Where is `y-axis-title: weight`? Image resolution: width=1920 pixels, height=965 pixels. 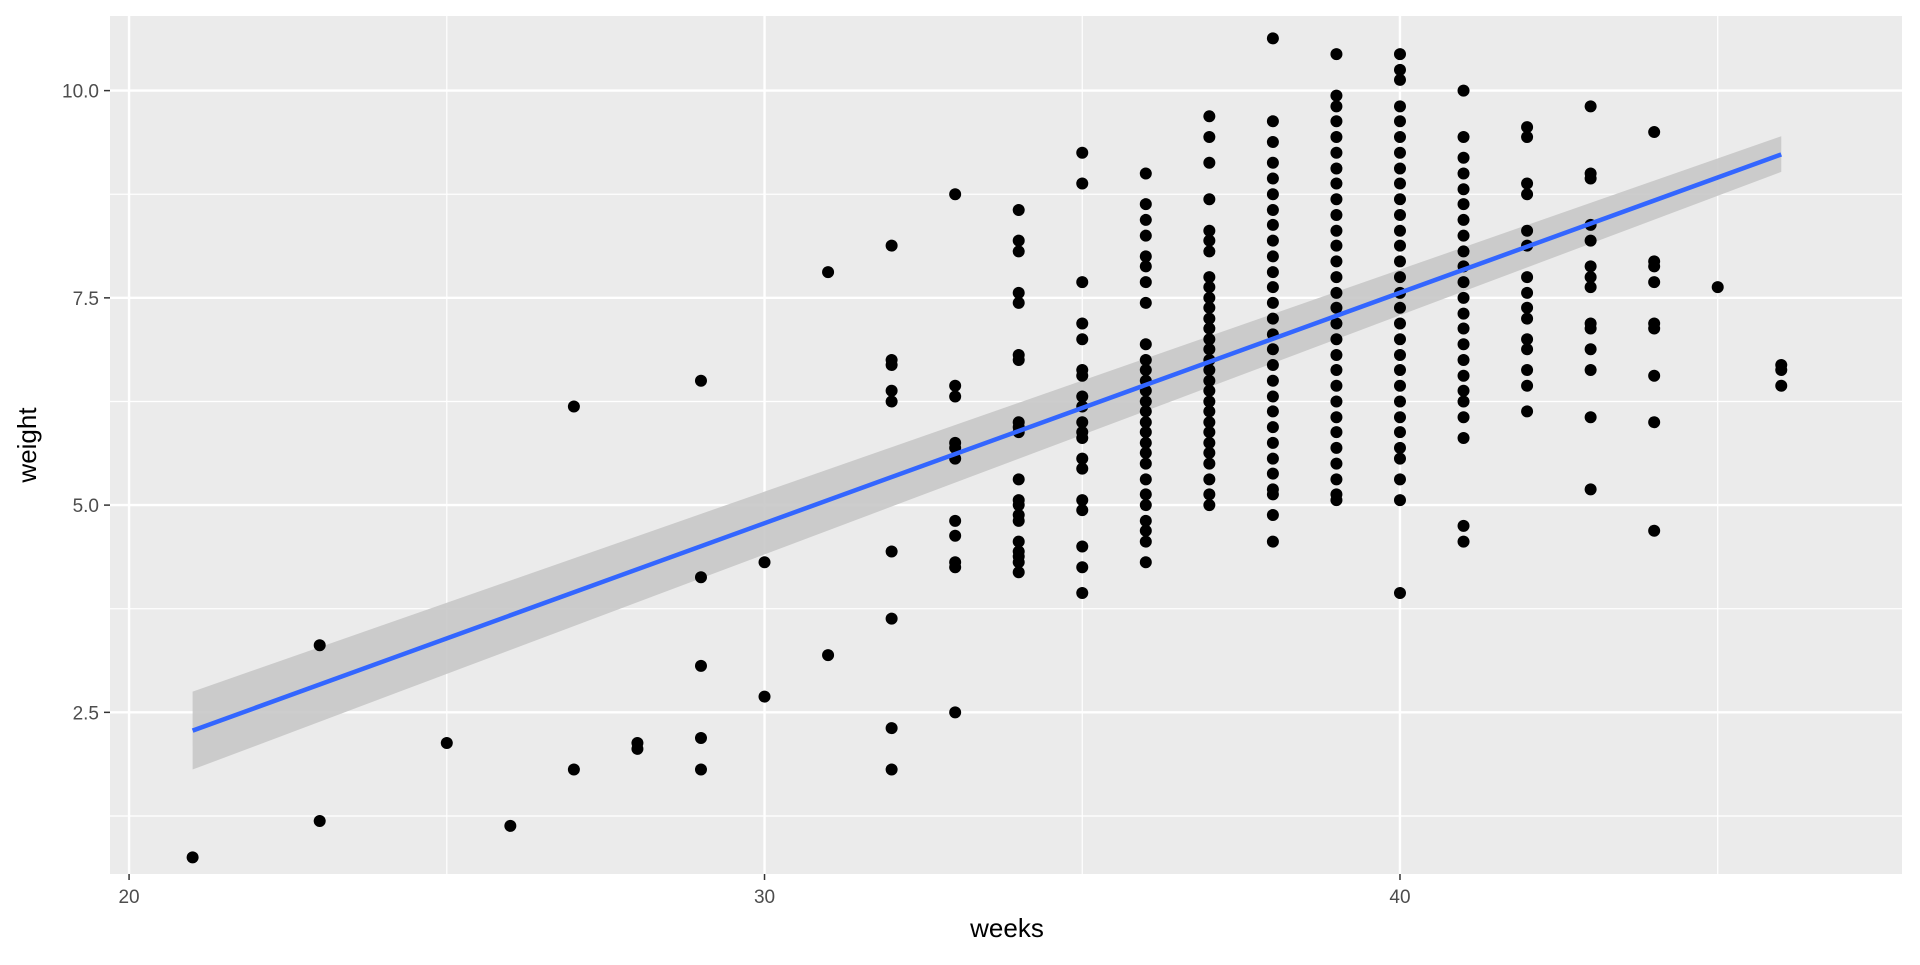
y-axis-title: weight is located at coordinates (27, 445).